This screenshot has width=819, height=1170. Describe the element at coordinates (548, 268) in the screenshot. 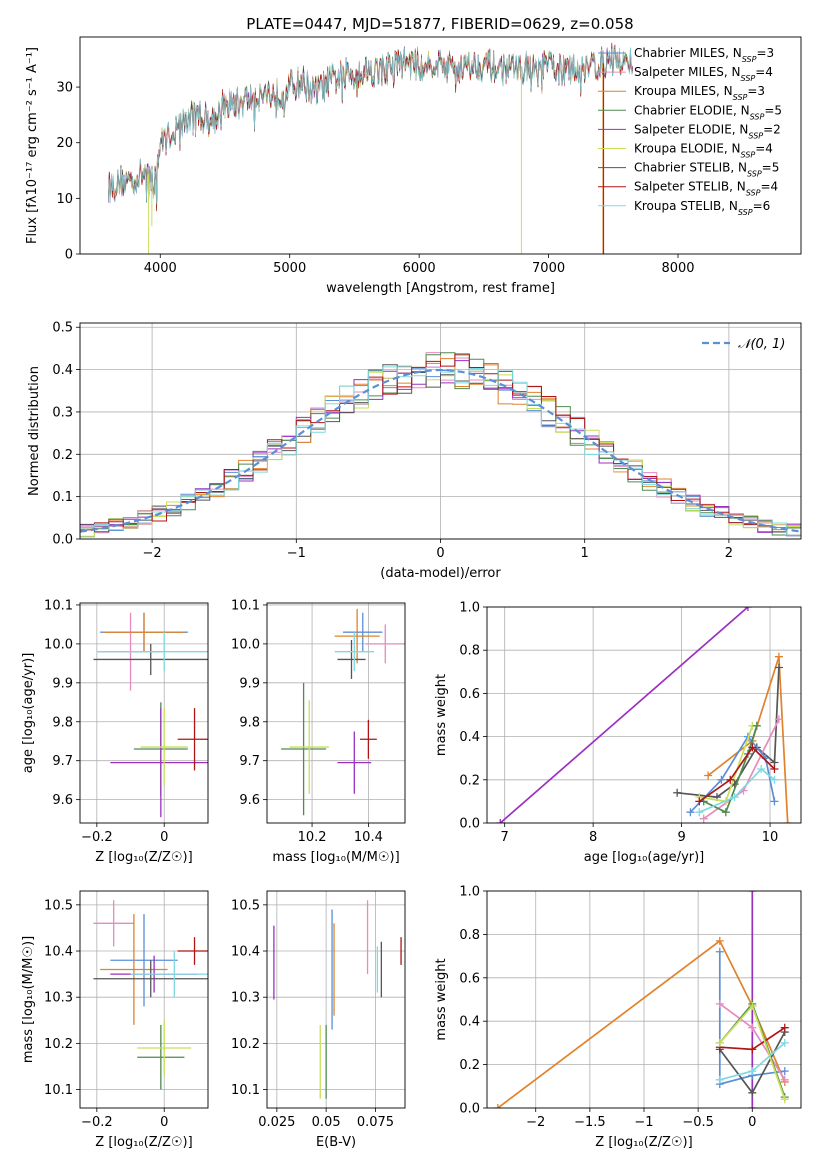

I see `x-tick-label: 7000` at that location.